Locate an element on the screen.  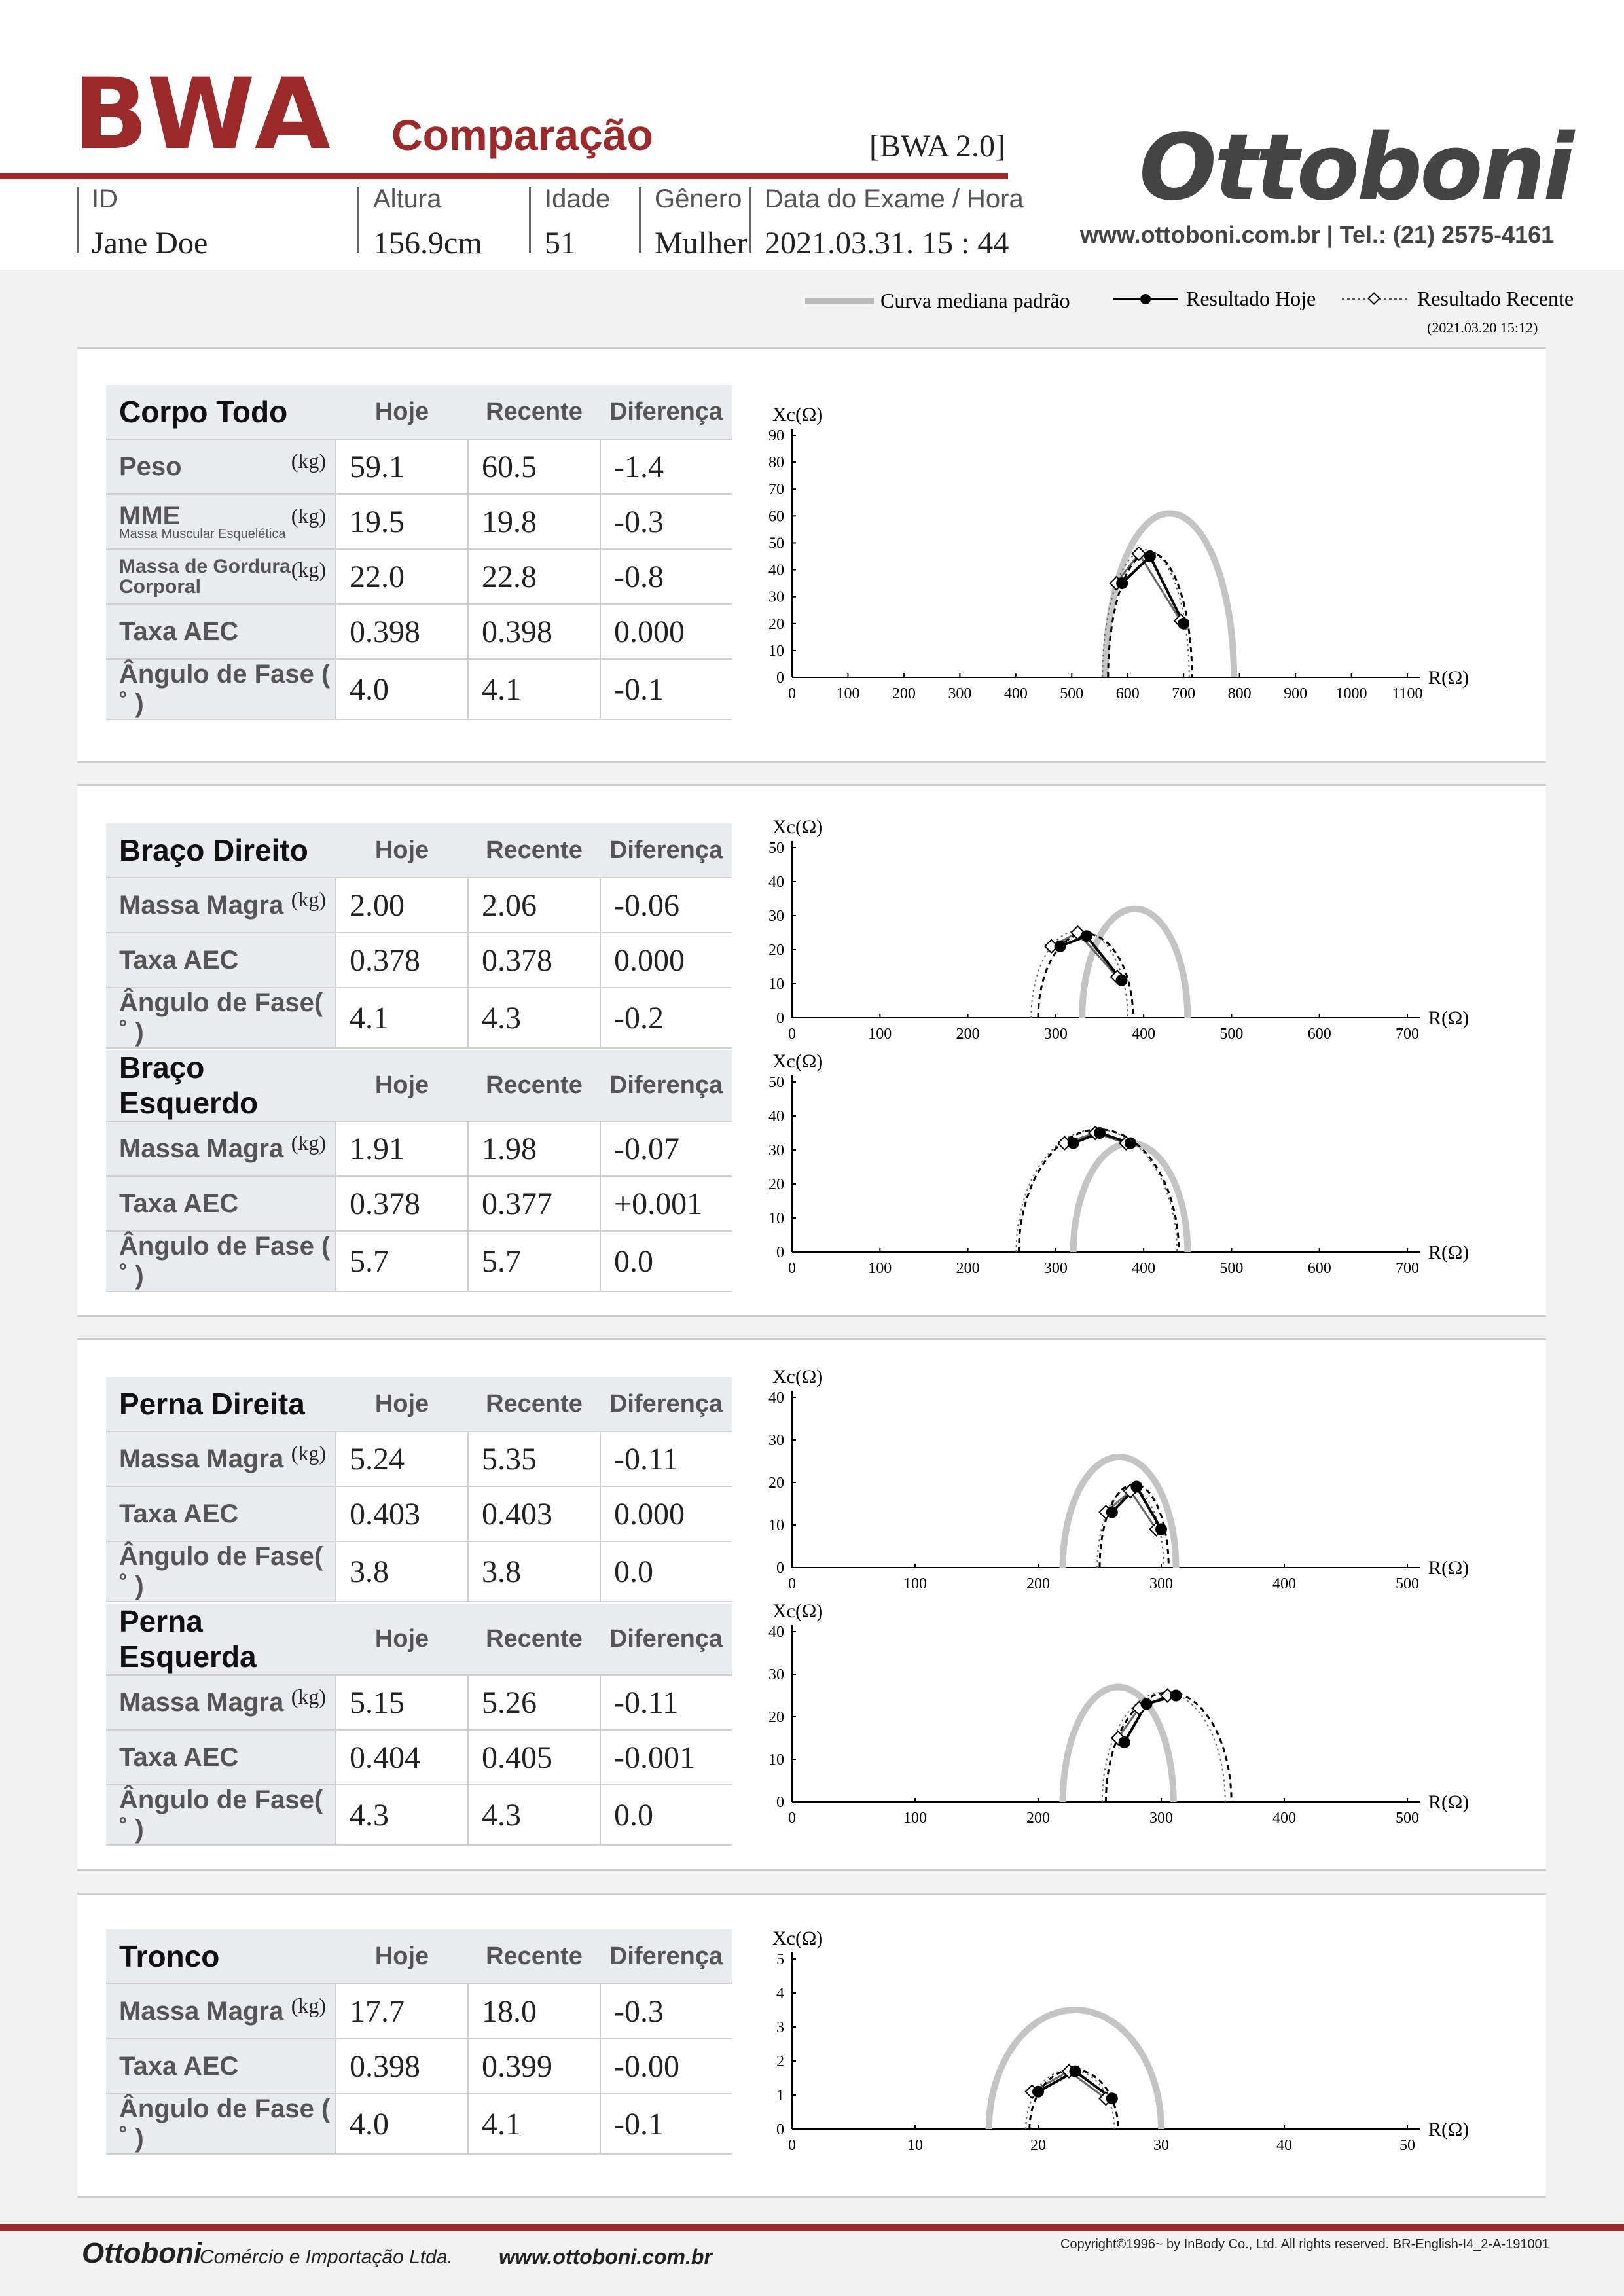
exam-date-value: 2021.03.31. 15 : 44 is located at coordinates (887, 243).